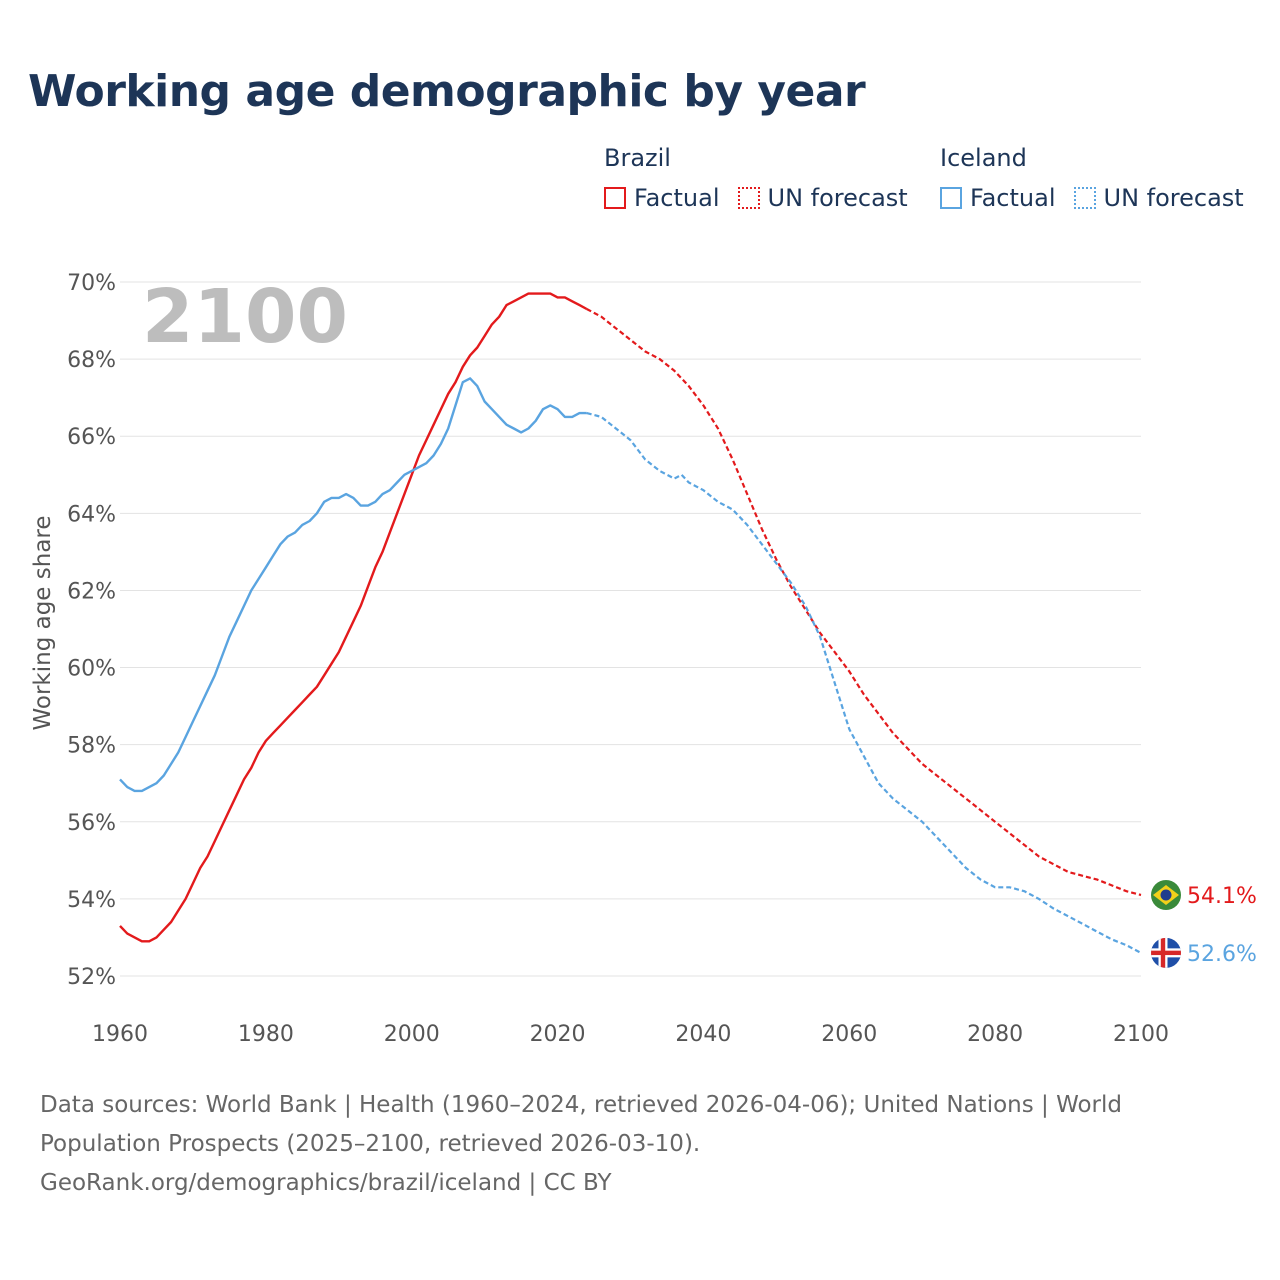  I want to click on iceland-end-value-label: 52.6%, so click(1222, 954).